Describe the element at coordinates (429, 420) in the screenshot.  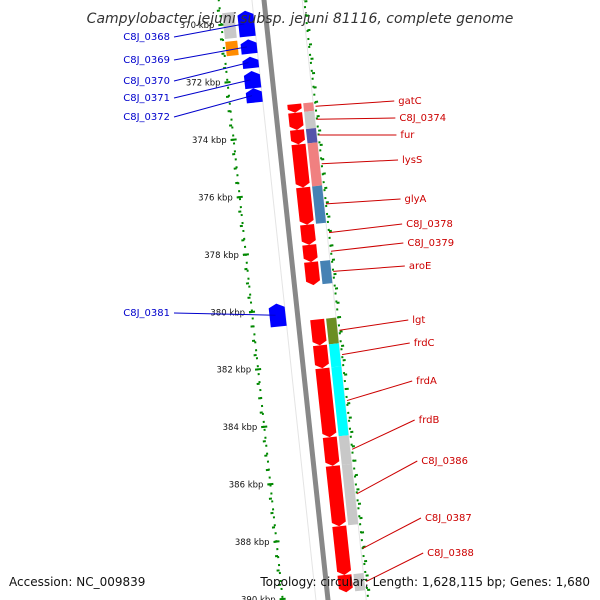
I see `gene-label-frdb: frdB` at that location.